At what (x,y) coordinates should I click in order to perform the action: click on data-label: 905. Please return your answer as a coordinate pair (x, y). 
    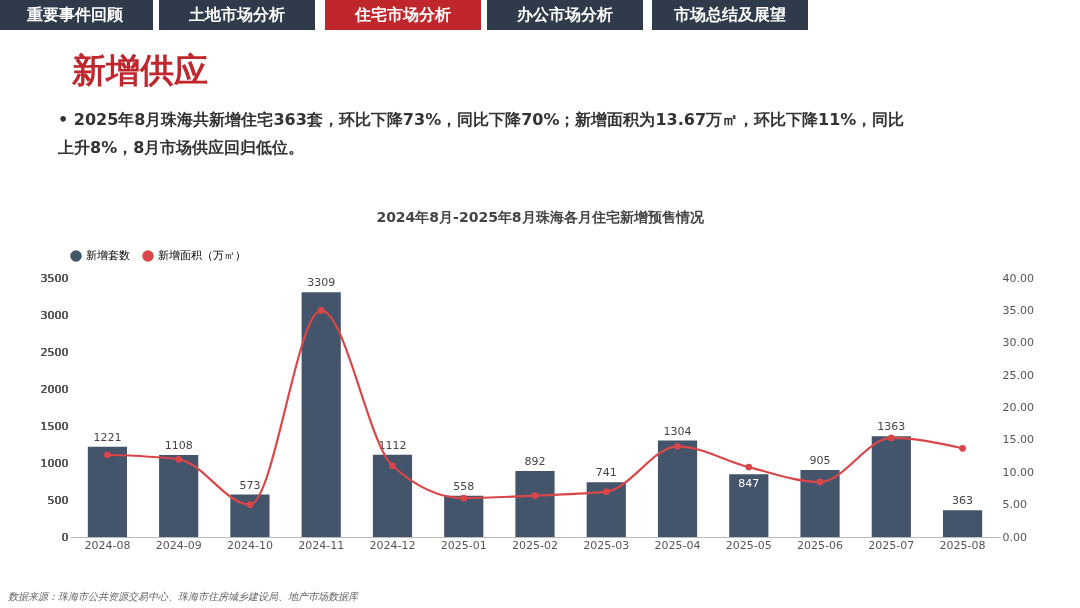
    Looking at the image, I should click on (820, 461).